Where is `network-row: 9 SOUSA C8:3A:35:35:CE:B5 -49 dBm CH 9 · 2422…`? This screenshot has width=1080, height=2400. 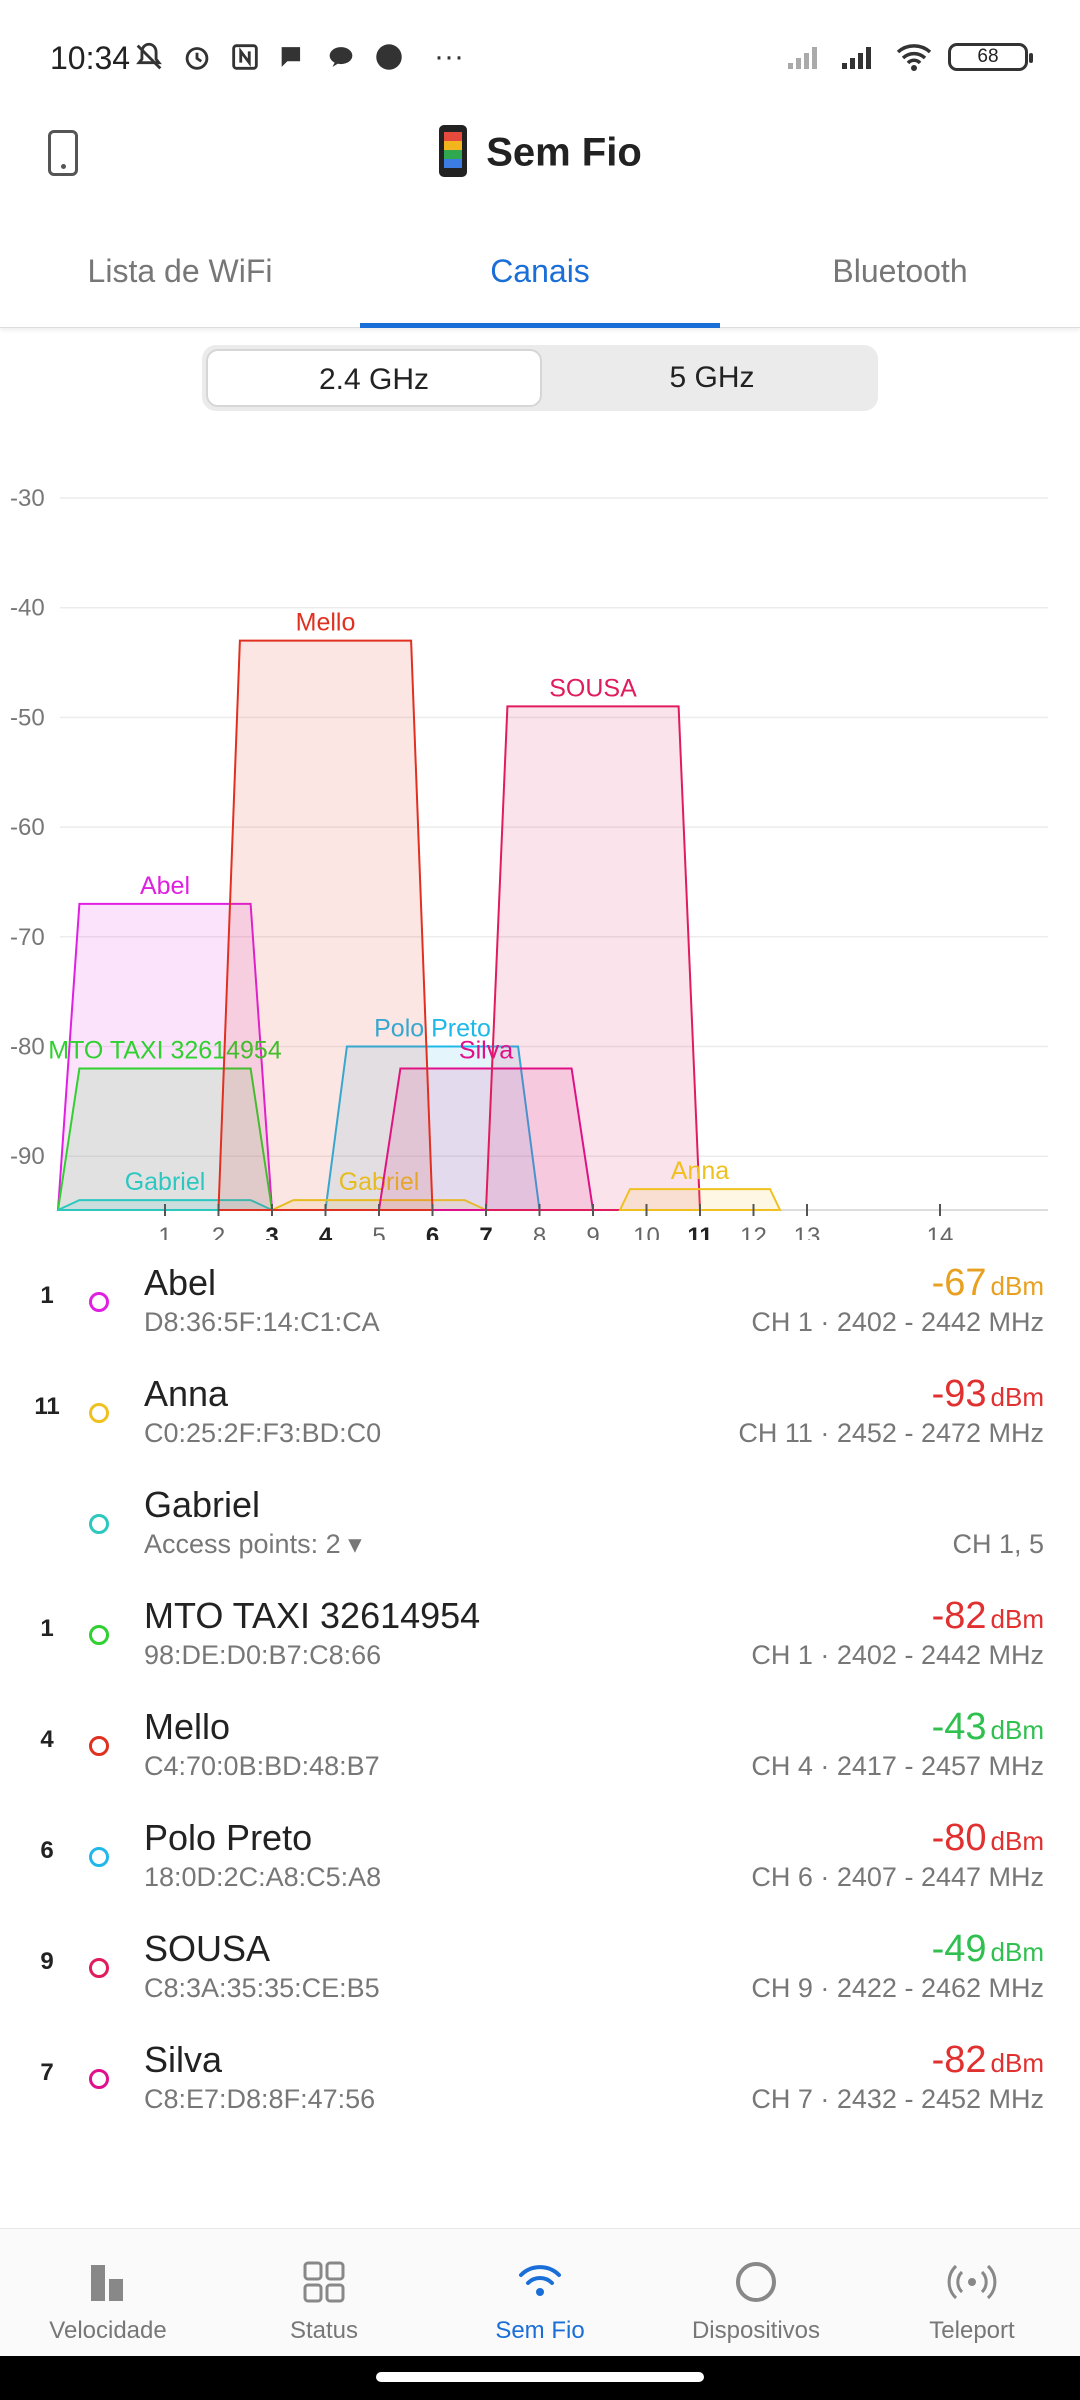
network-row: 9 SOUSA C8:3A:35:35:CE:B5 -49 dBm CH 9 · 2422… is located at coordinates (540, 1971).